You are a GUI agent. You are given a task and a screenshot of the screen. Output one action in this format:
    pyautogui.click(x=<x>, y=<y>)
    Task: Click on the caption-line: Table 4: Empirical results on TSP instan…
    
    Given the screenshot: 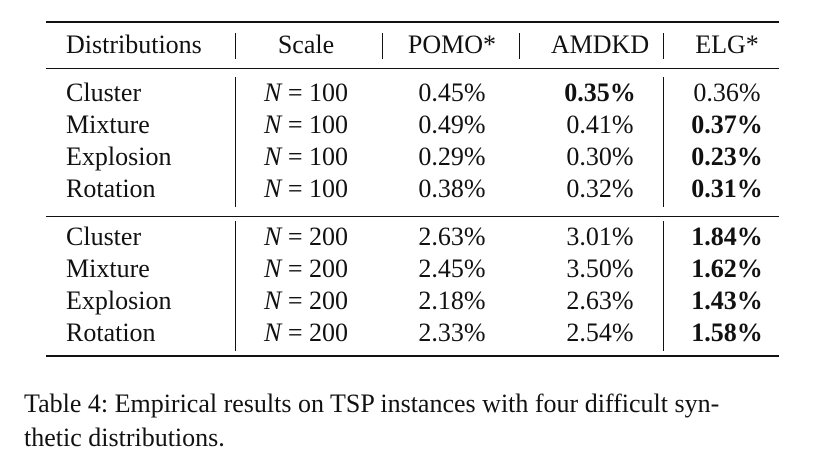 What is the action you would take?
    pyautogui.click(x=372, y=403)
    